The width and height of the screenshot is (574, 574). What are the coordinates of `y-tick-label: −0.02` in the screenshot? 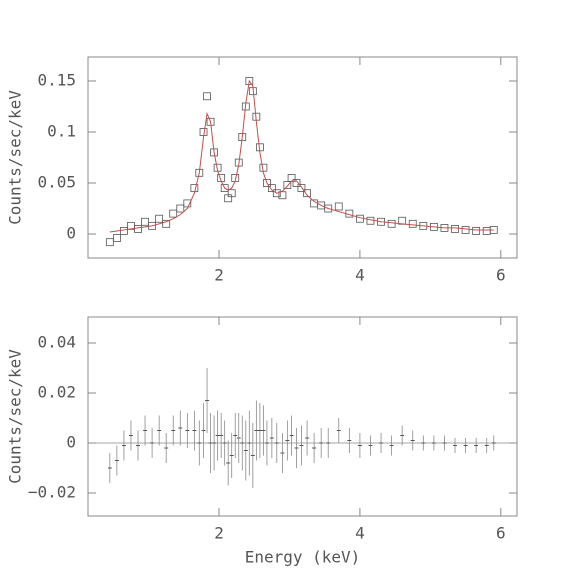 It's located at (52, 492).